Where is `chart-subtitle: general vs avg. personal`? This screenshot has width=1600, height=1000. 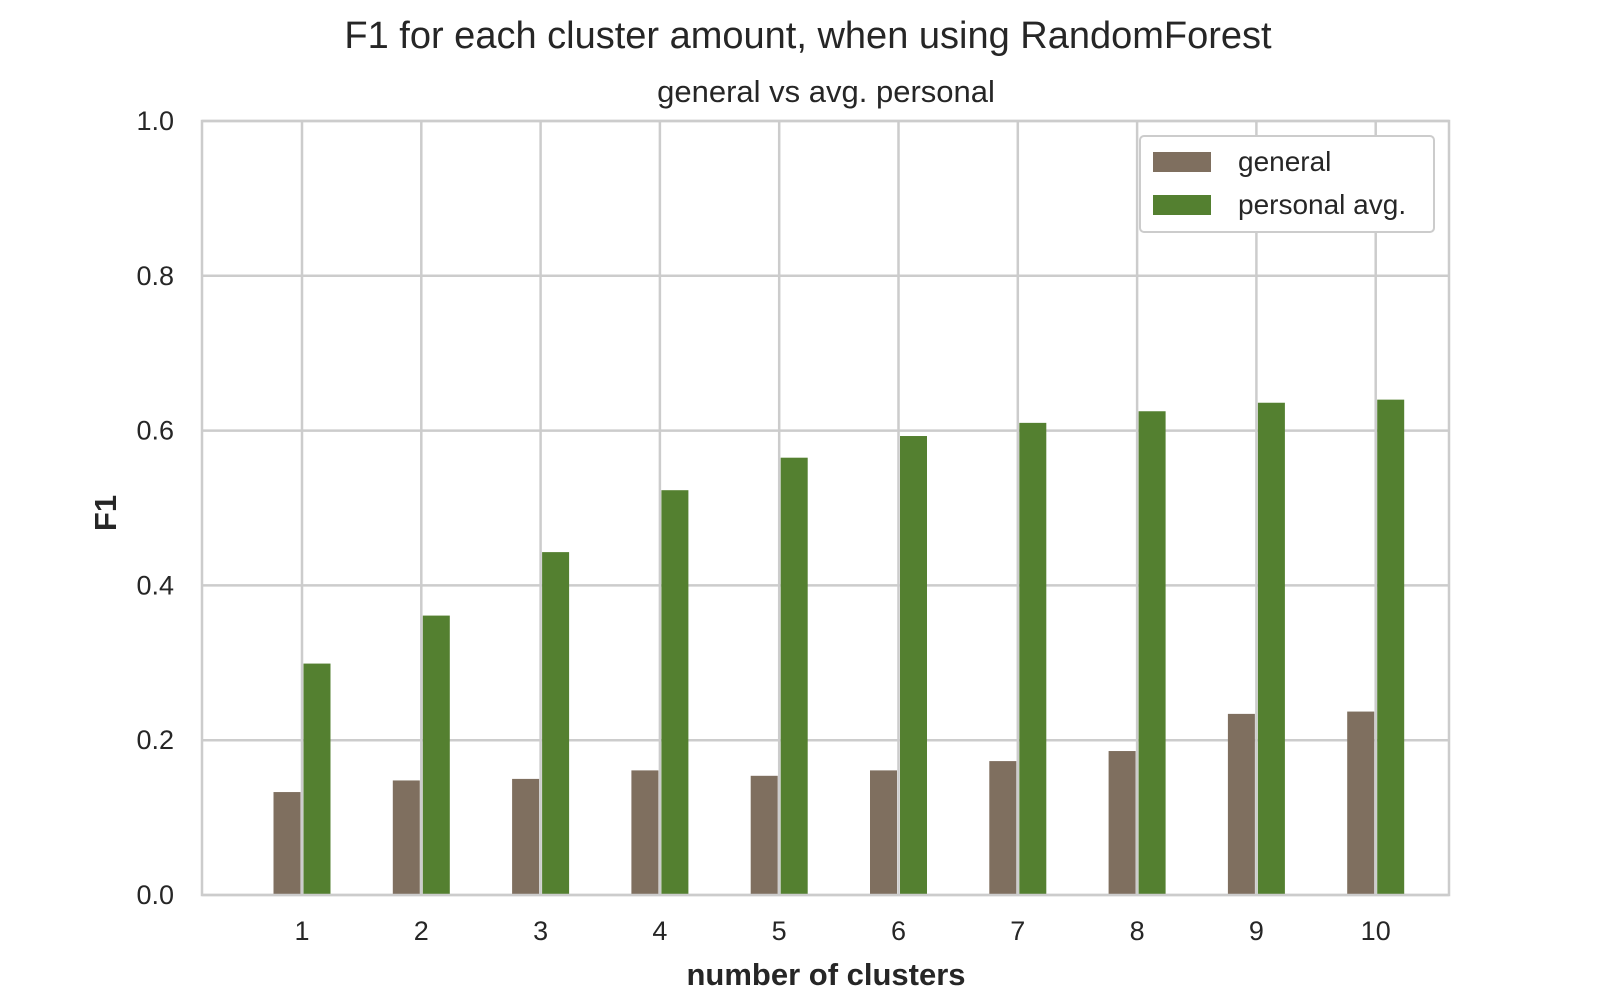
chart-subtitle: general vs avg. personal is located at coordinates (826, 91).